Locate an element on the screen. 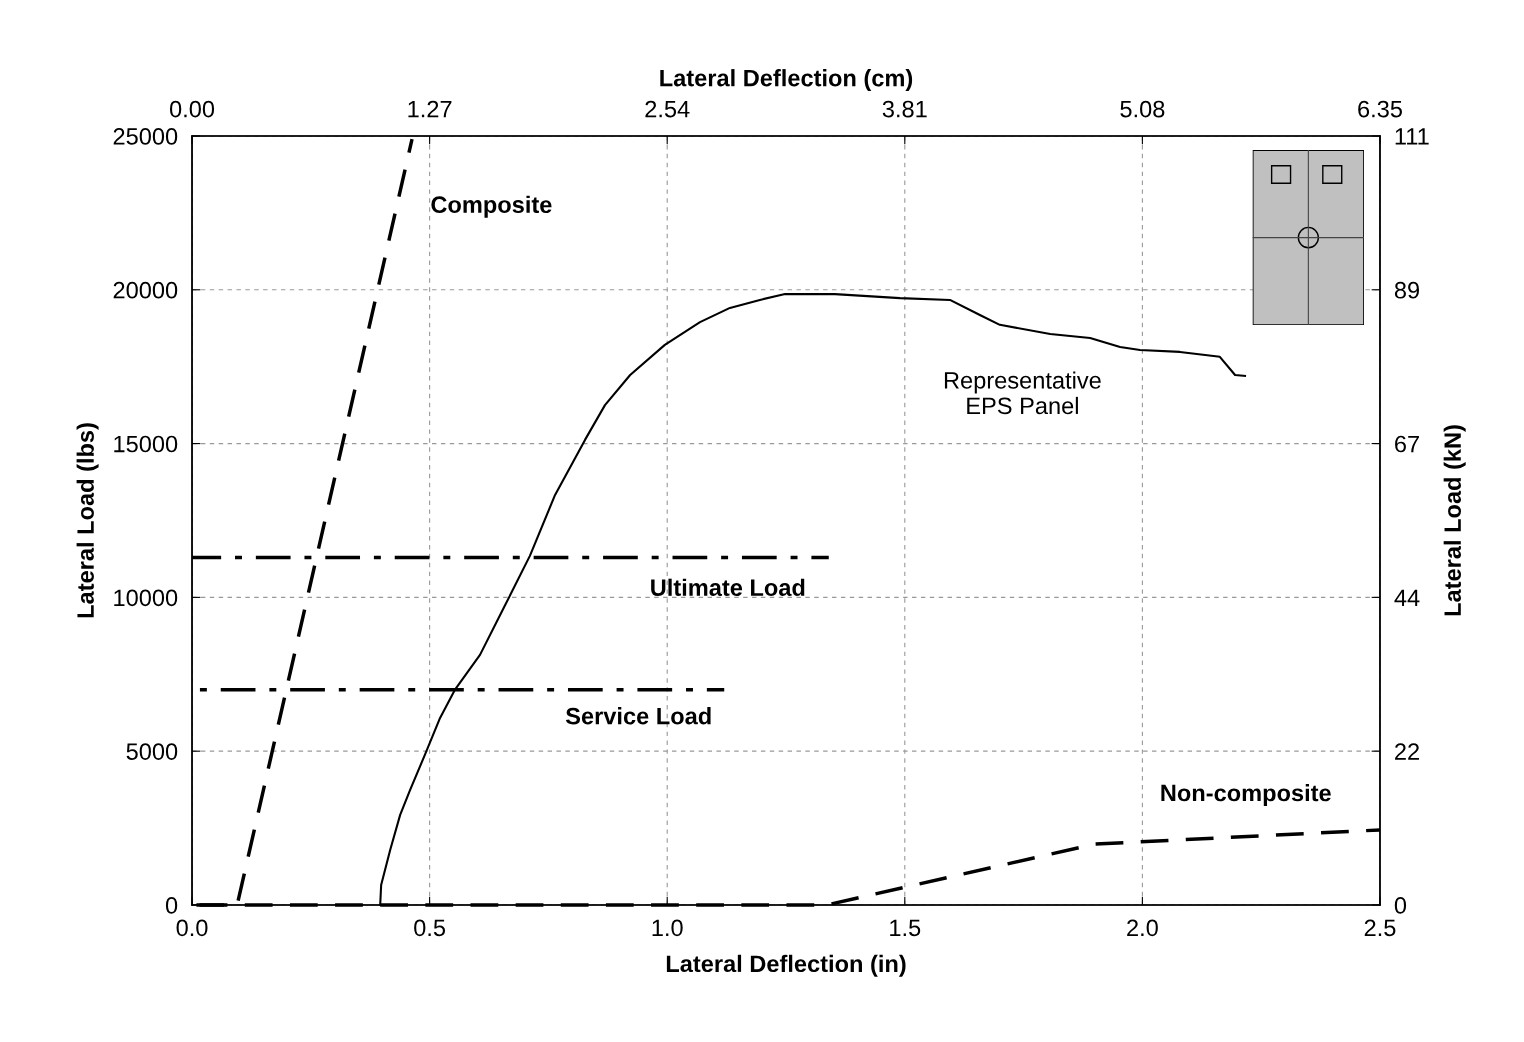 This screenshot has width=1524, height=1042. x2-tick-label: 3.81 is located at coordinates (904, 109).